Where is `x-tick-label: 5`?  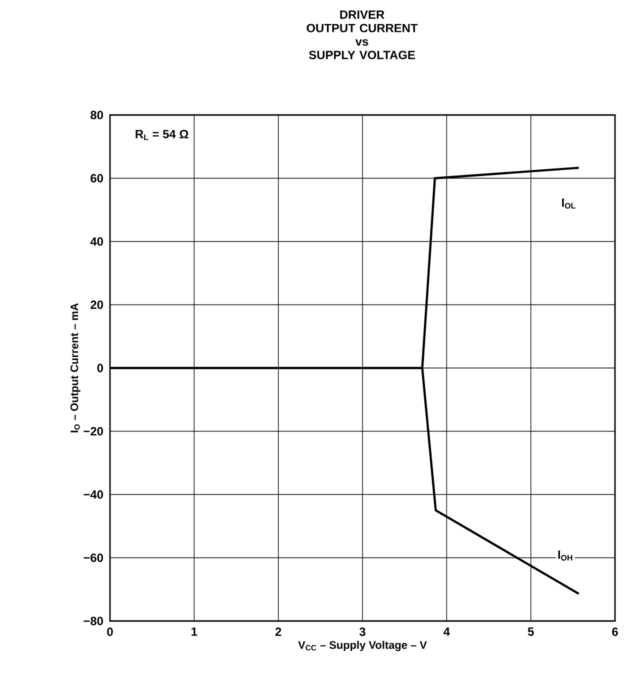
x-tick-label: 5 is located at coordinates (531, 632).